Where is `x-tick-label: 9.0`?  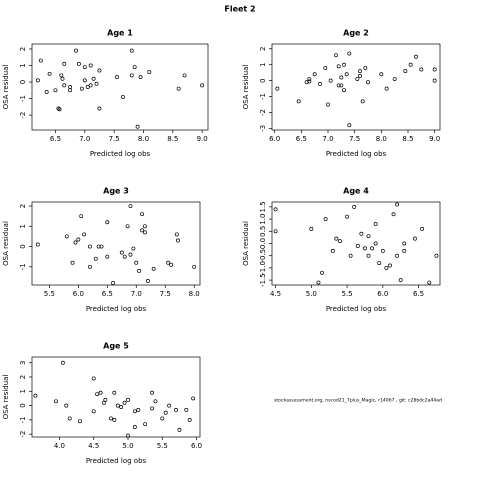
x-tick-label: 9.0 is located at coordinates (202, 139).